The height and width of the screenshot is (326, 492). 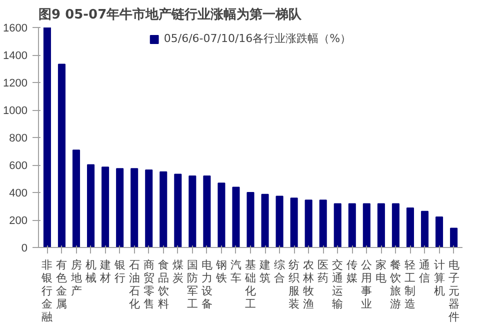 What do you see at coordinates (410, 284) in the screenshot?
I see `x-tick-label: 轻工制造` at bounding box center [410, 284].